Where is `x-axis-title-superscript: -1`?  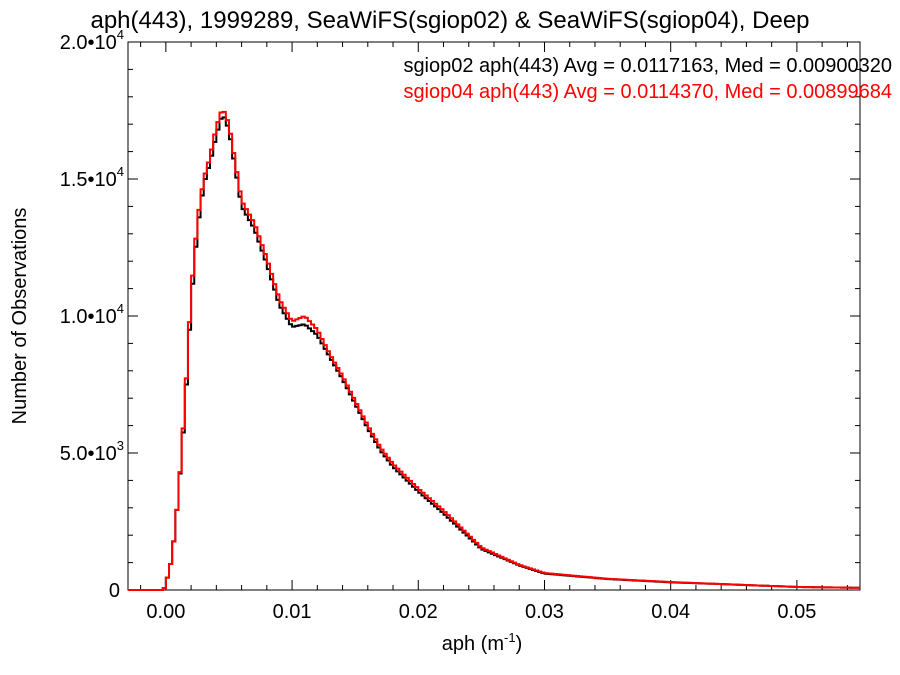
x-axis-title-superscript: -1 is located at coordinates (510, 637).